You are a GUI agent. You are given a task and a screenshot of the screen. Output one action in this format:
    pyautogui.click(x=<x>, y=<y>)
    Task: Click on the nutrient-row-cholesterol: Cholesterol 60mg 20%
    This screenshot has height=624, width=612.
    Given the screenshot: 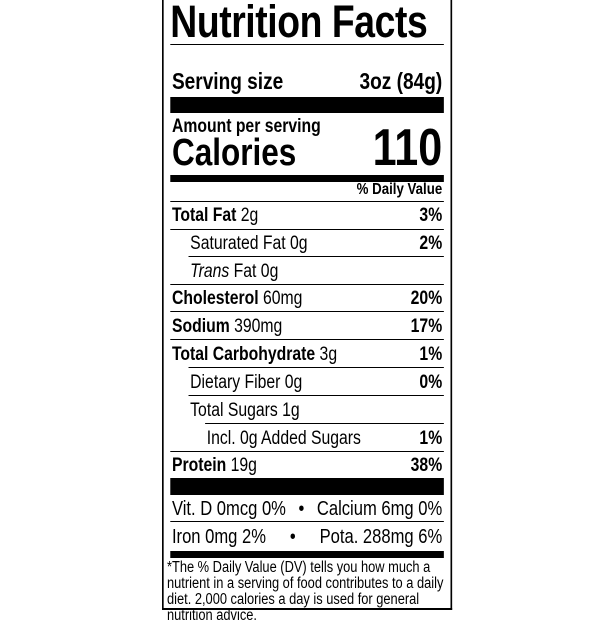 What is the action you would take?
    pyautogui.click(x=307, y=298)
    